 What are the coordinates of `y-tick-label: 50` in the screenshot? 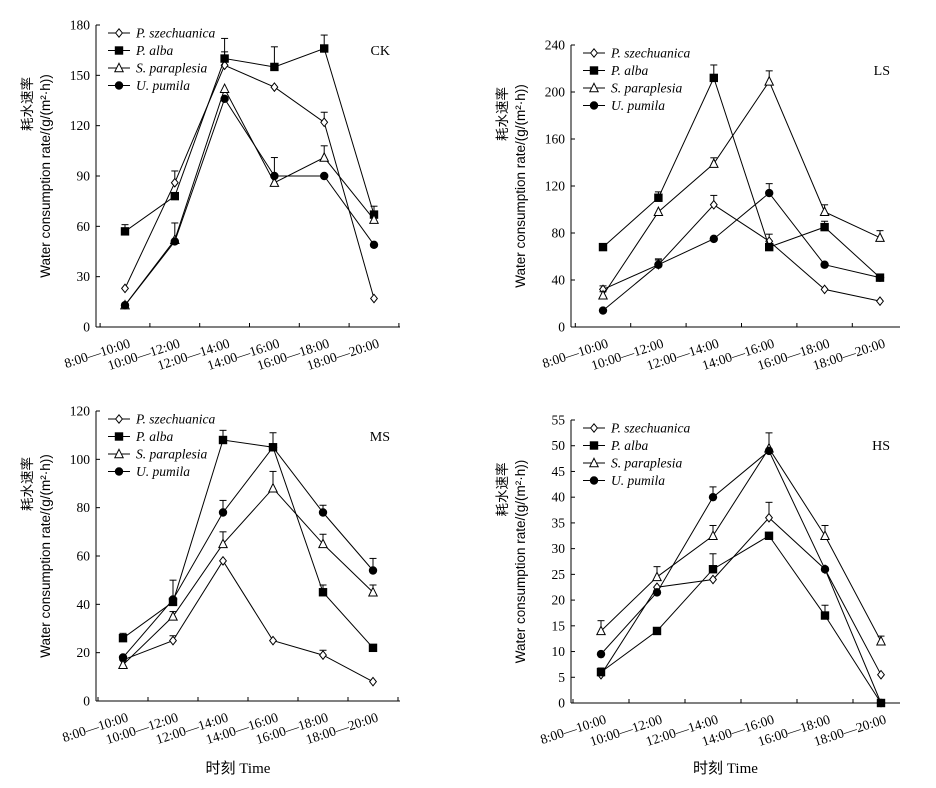 It's located at (559, 445).